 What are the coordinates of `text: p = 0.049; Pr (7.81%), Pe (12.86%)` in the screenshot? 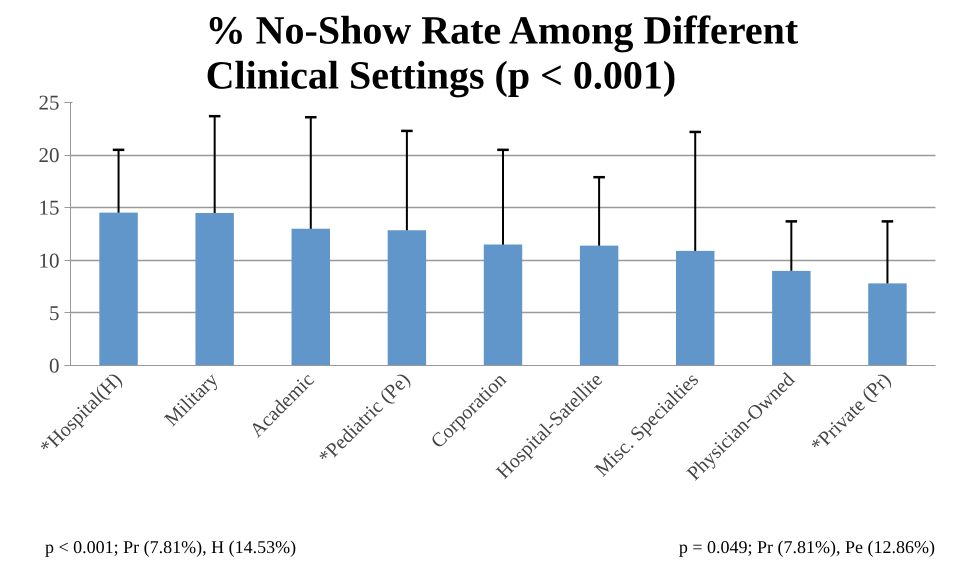 It's located at (806, 547).